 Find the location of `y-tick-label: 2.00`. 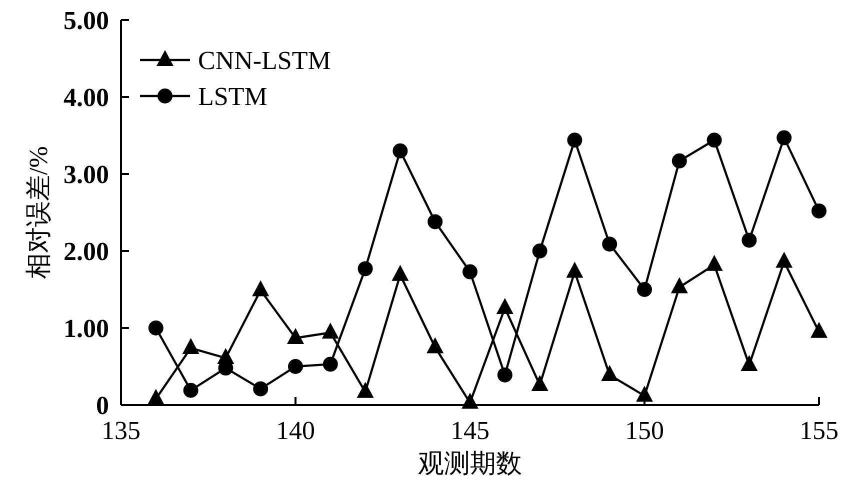

y-tick-label: 2.00 is located at coordinates (86, 251).